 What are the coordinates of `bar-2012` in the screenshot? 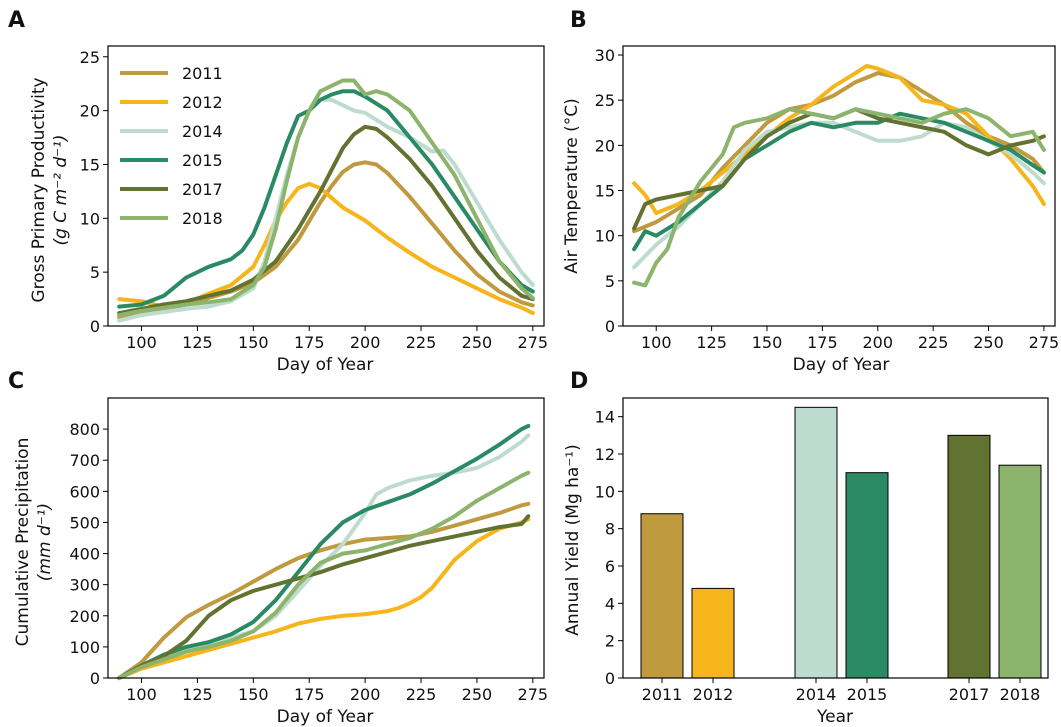 It's located at (713, 633).